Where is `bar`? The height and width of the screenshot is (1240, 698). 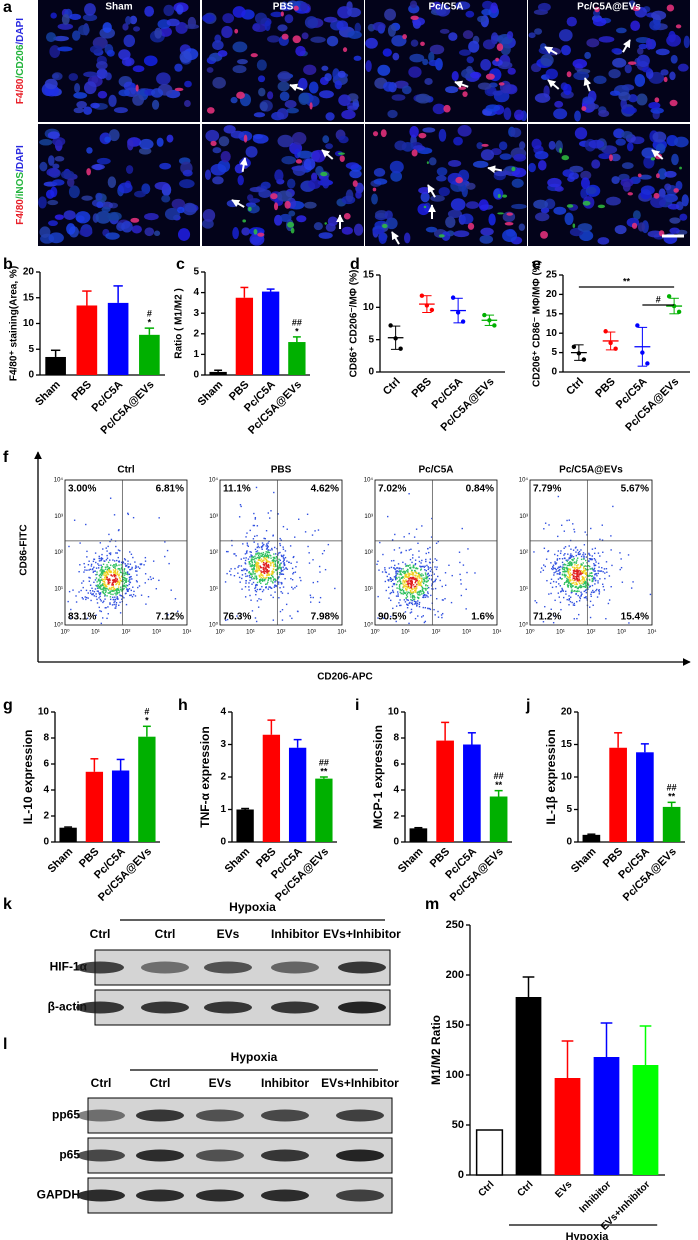 bar is located at coordinates (55, 366).